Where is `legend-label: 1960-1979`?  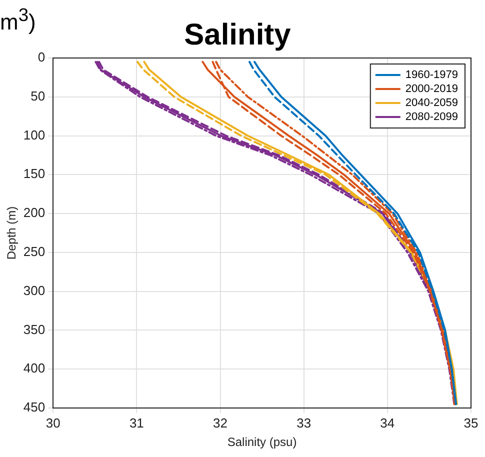
legend-label: 1960-1979 is located at coordinates (431, 75).